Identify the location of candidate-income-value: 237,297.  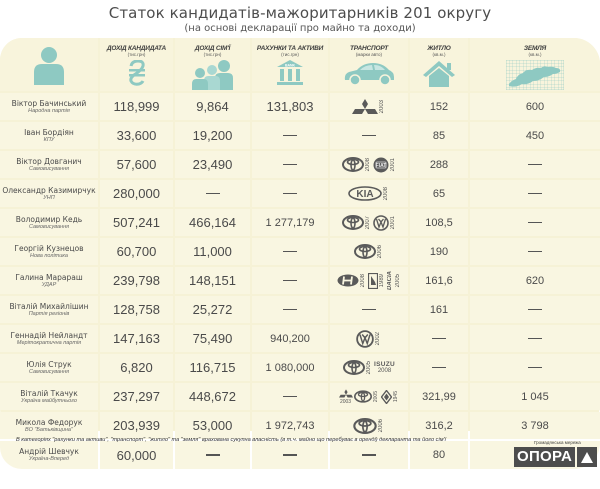
(136, 396).